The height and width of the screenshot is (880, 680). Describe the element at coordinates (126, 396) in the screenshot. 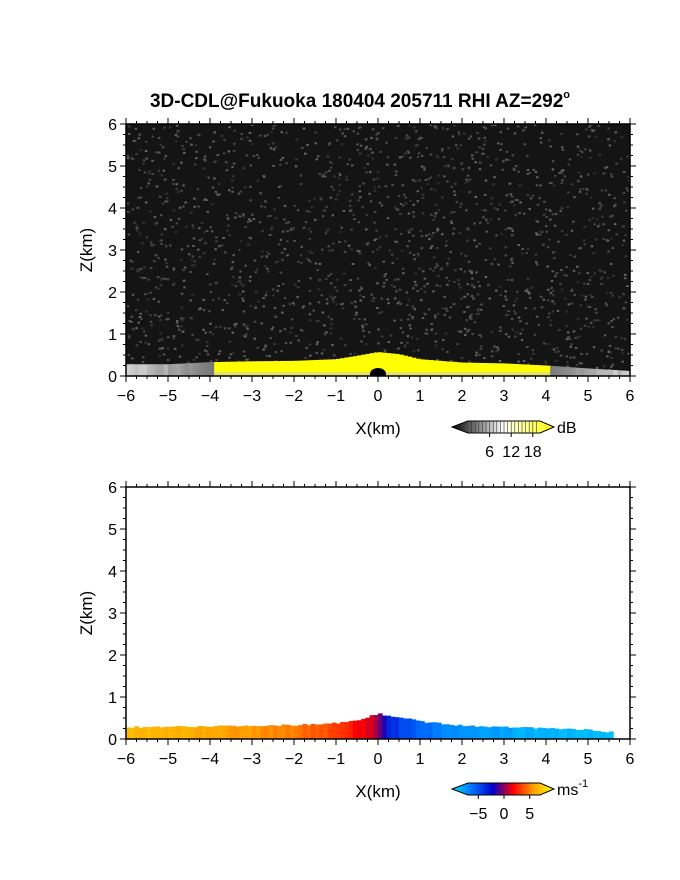

I see `x-tick-label: −6` at that location.